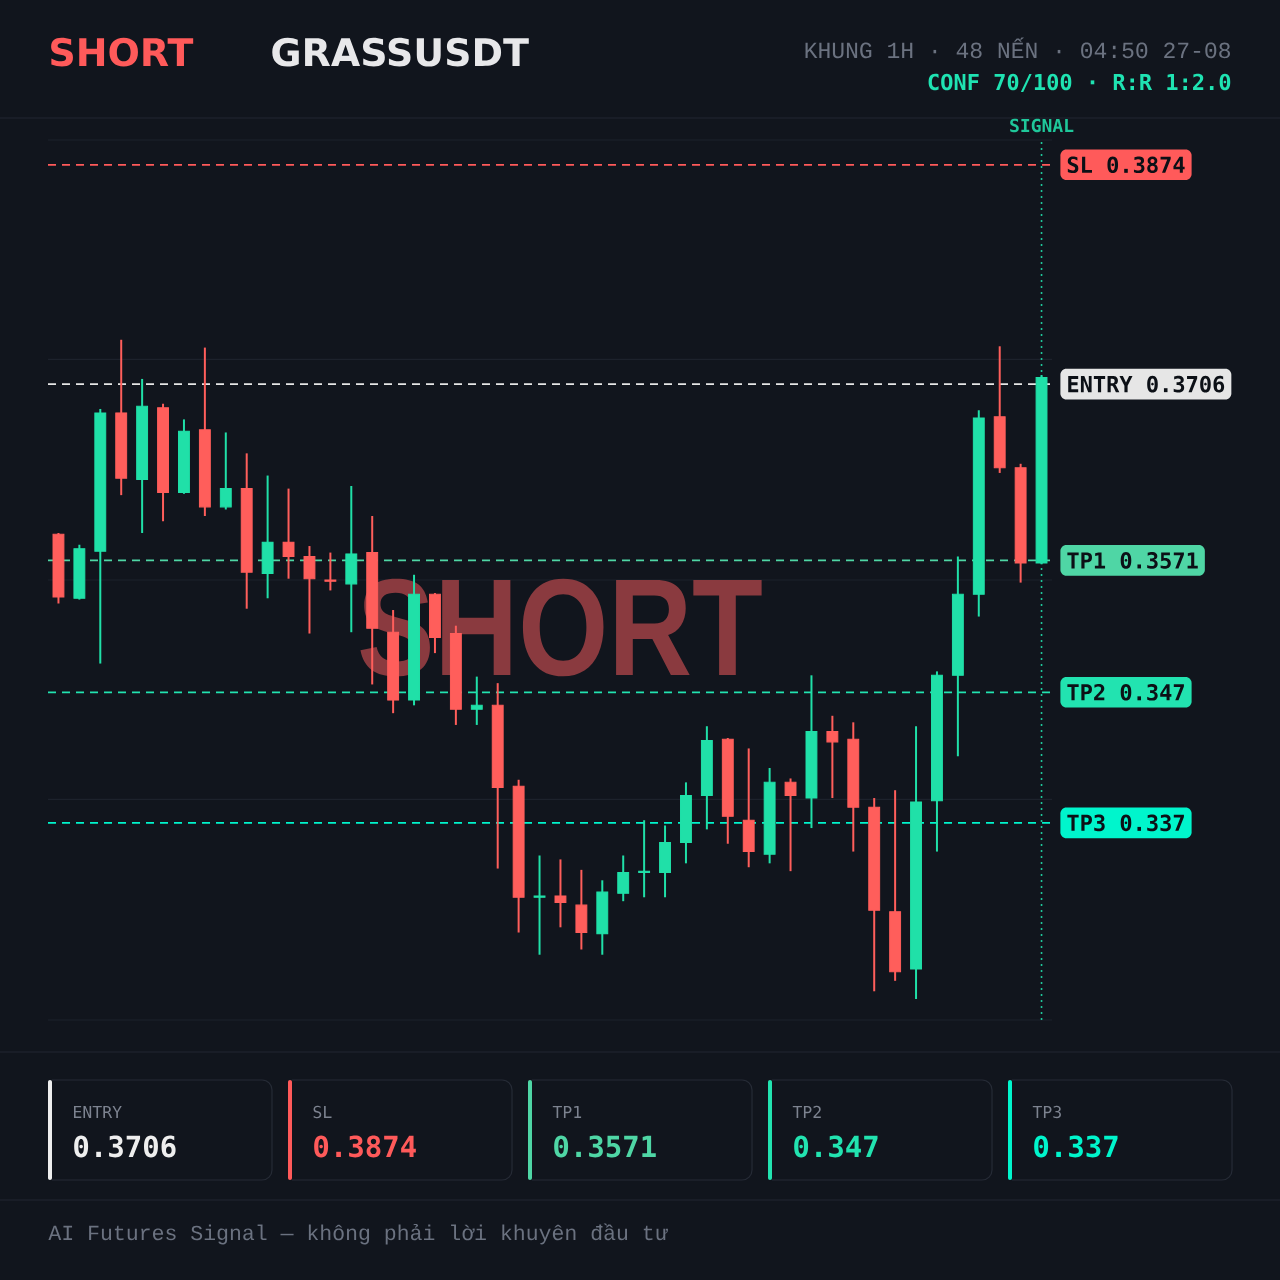 This screenshot has height=1280, width=1280. I want to click on text: CONF 70/100 · R:R 1:2.0, so click(1079, 83).